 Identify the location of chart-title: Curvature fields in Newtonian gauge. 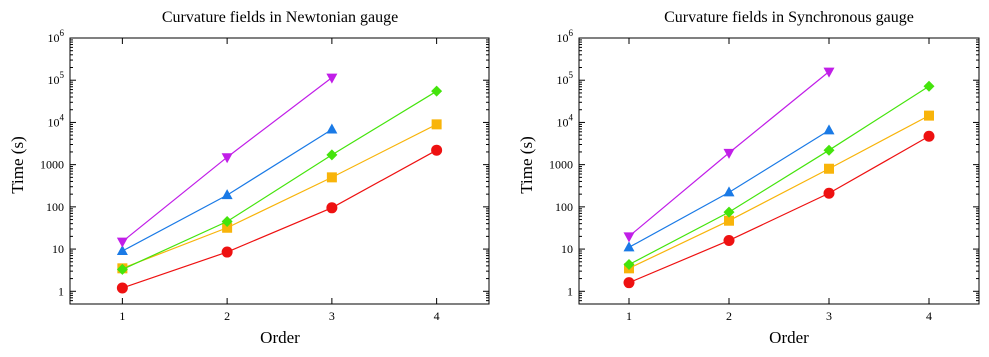
(280, 17).